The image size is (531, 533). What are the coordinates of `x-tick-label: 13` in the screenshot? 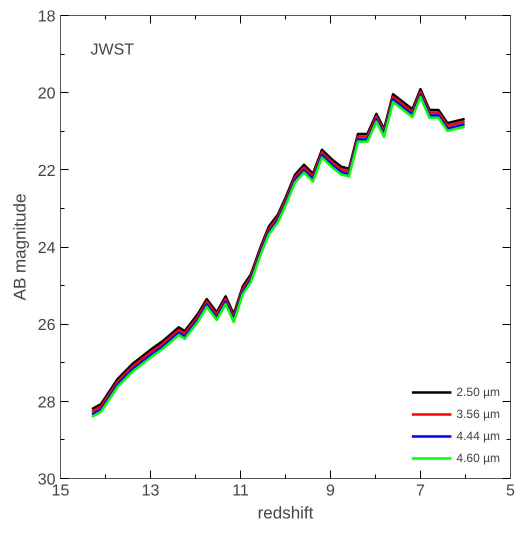 It's located at (151, 491).